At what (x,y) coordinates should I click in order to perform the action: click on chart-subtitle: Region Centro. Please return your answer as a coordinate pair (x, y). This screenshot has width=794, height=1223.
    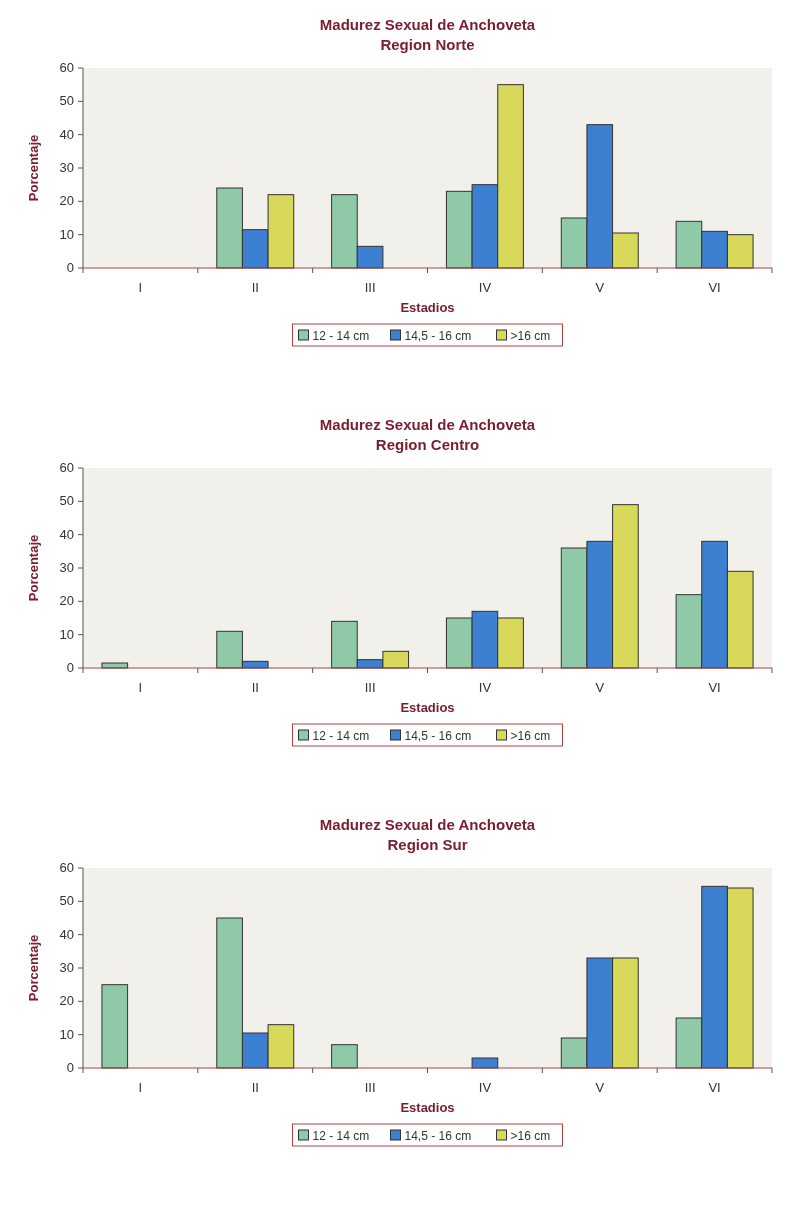
    Looking at the image, I should click on (427, 444).